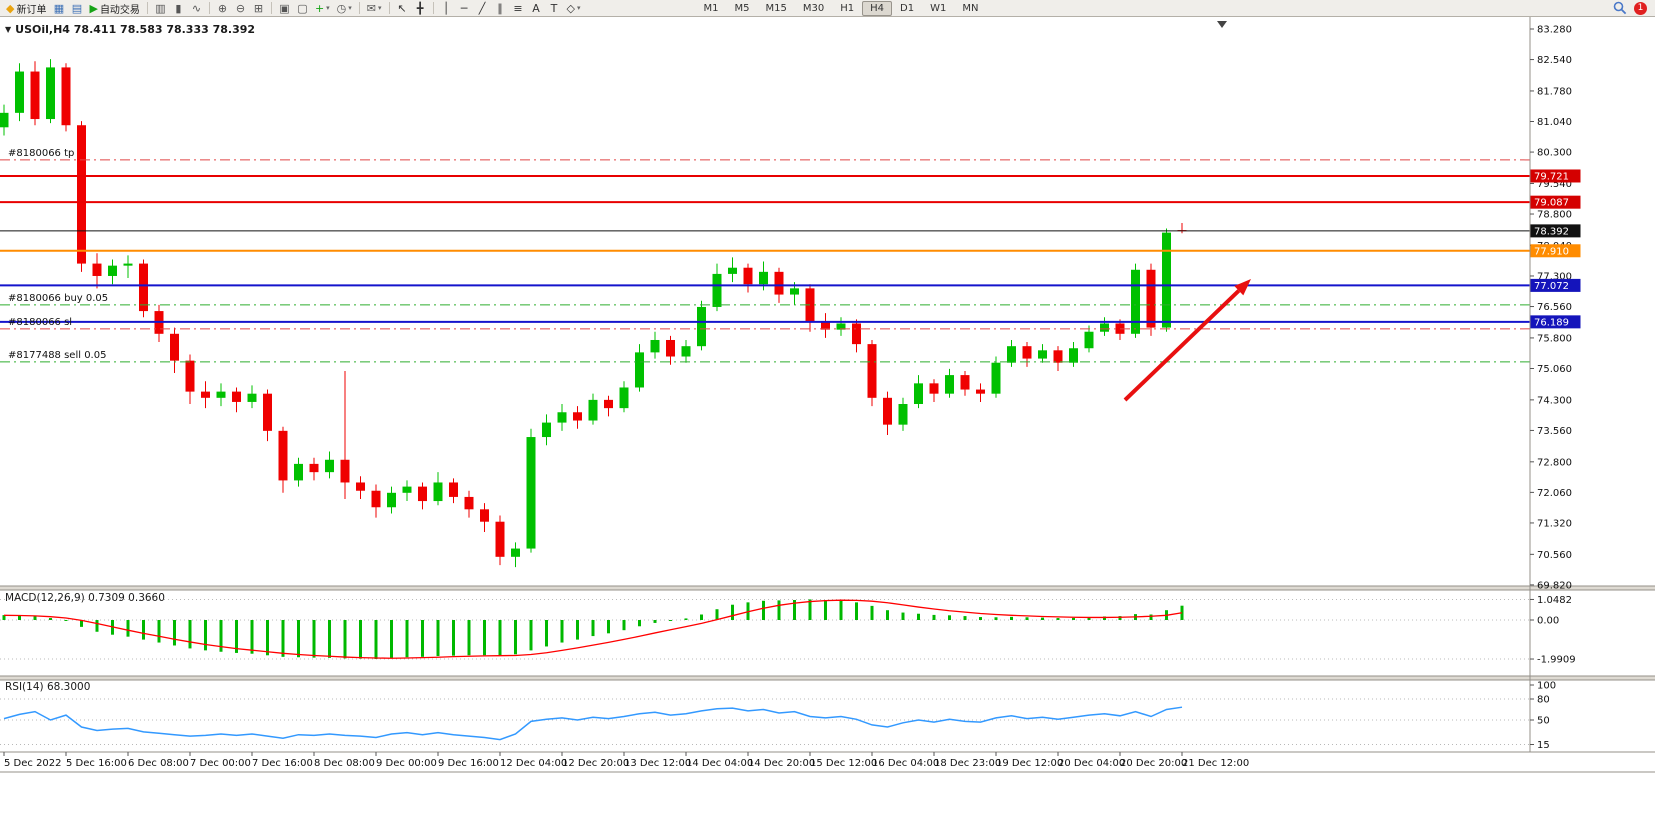  I want to click on time-axis-label: 12 Dec 04:00, so click(533, 763).